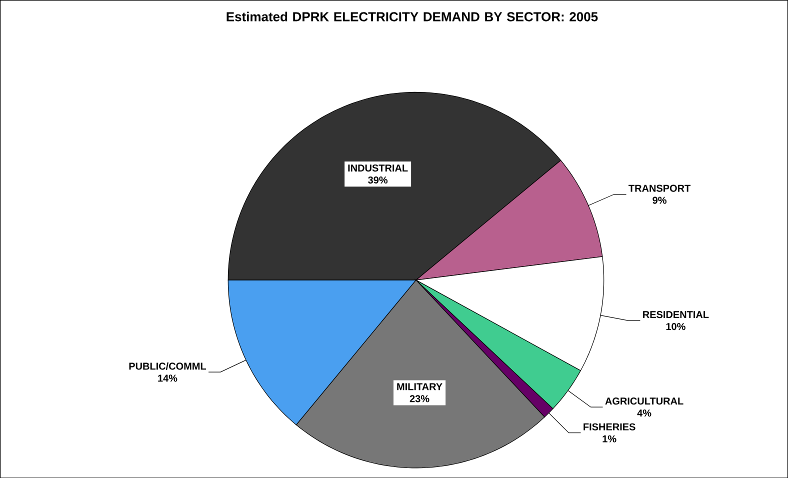 The height and width of the screenshot is (478, 788). I want to click on data-label: 10%, so click(676, 326).